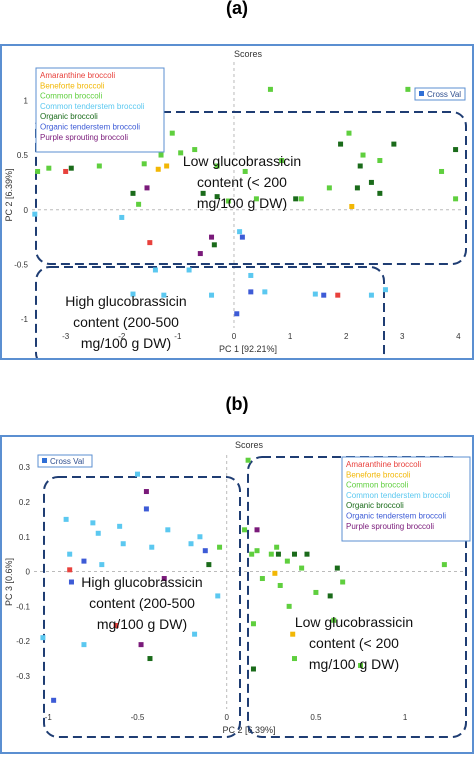 The height and width of the screenshot is (757, 474). I want to click on chart-b-point-organic-tenderstem, so click(54, 700).